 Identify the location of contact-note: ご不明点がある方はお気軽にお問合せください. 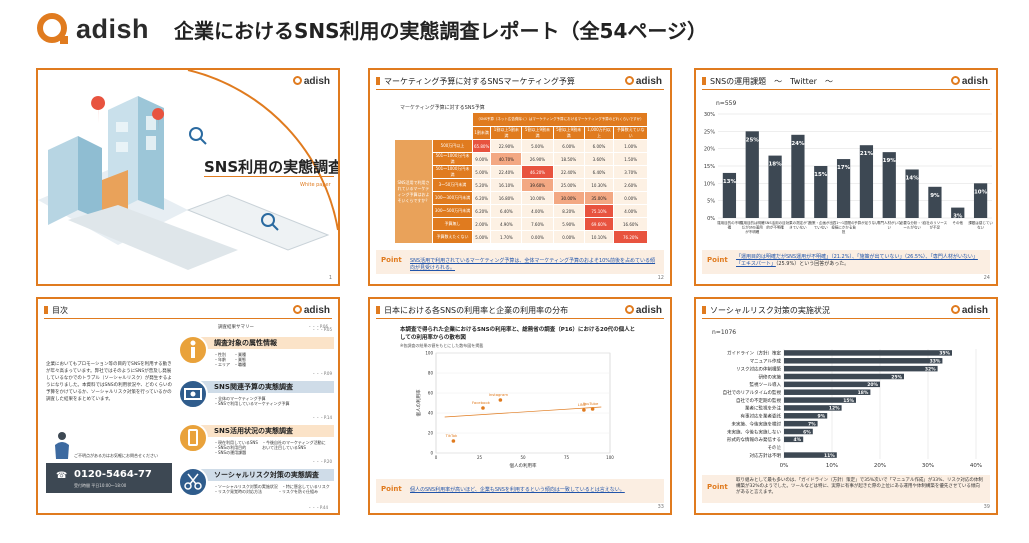
(116, 455).